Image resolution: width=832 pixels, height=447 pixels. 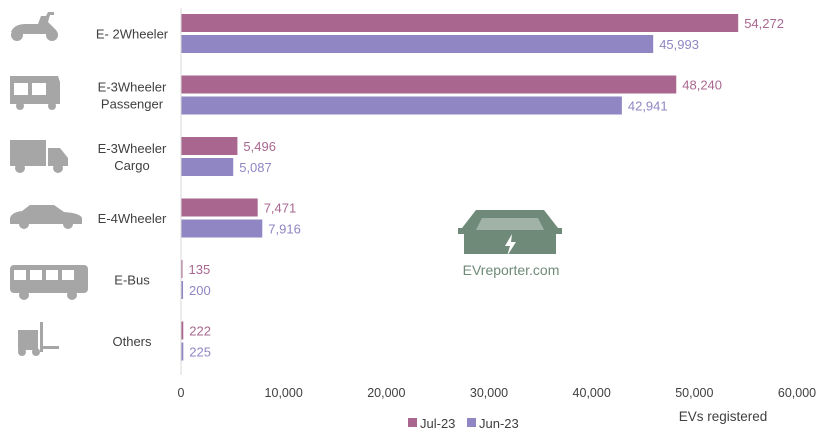 I want to click on auto-rickshaw-icon, so click(x=35, y=93).